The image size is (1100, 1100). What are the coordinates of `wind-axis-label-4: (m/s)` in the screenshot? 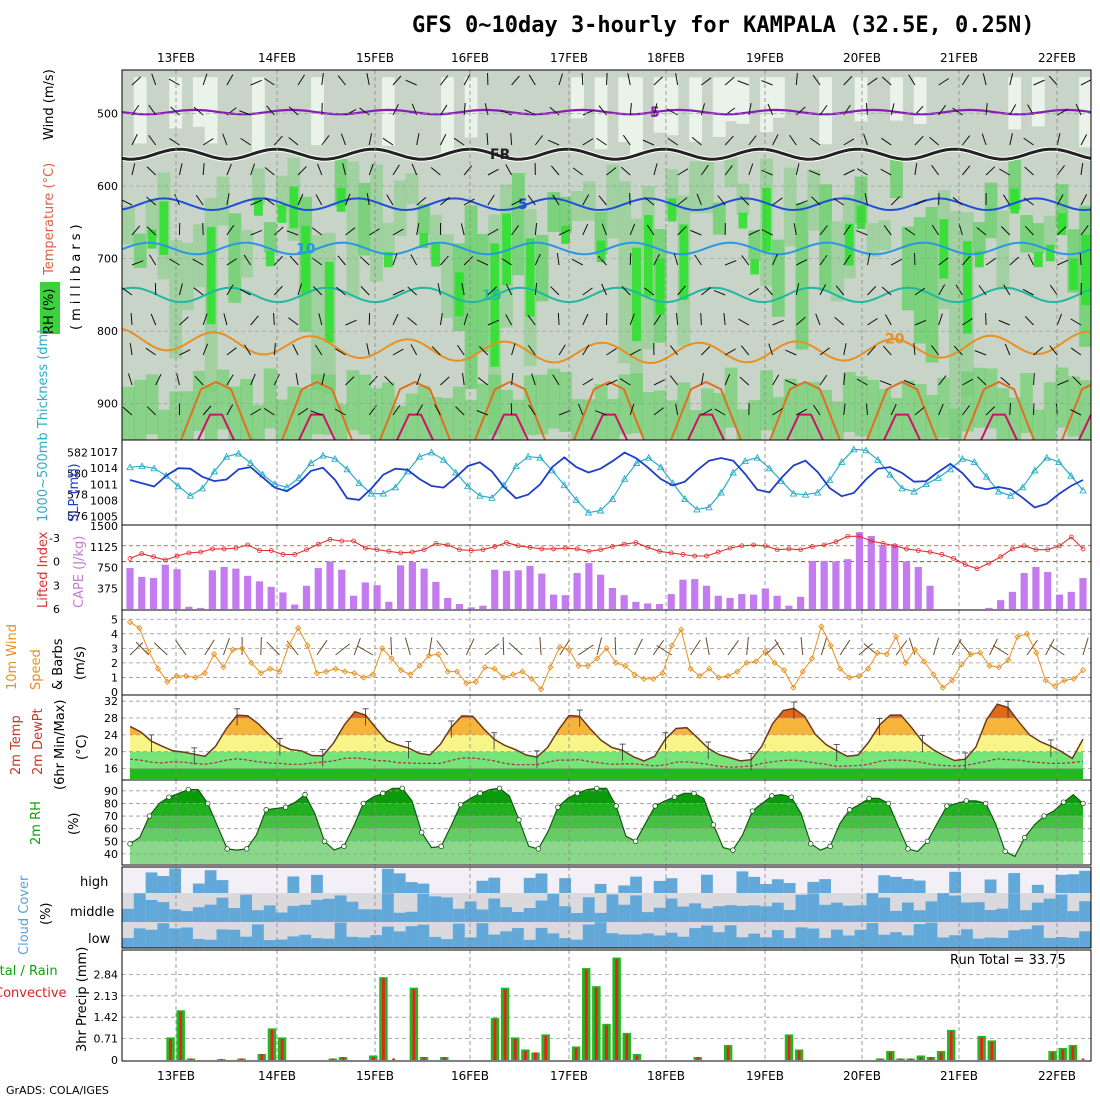 It's located at (80, 663).